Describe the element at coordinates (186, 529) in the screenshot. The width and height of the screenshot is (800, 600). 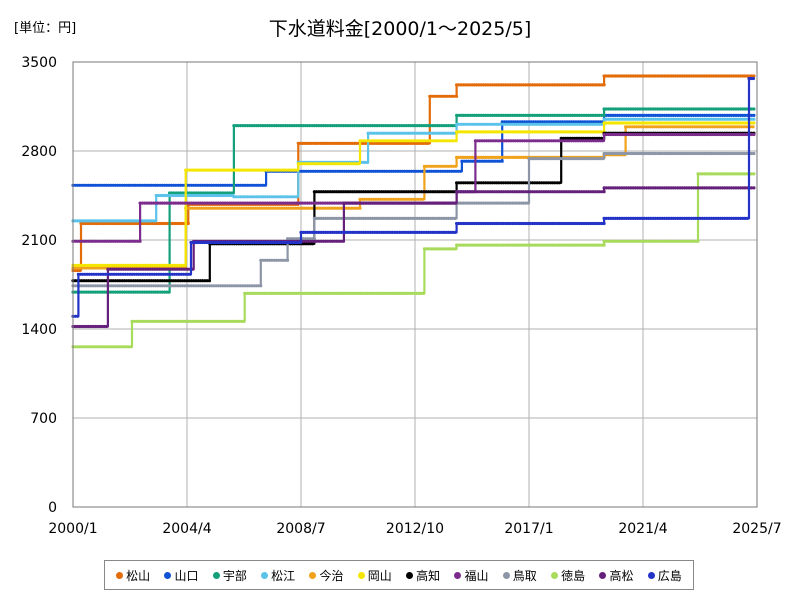
I see `x-tick-label: 2004/4` at that location.